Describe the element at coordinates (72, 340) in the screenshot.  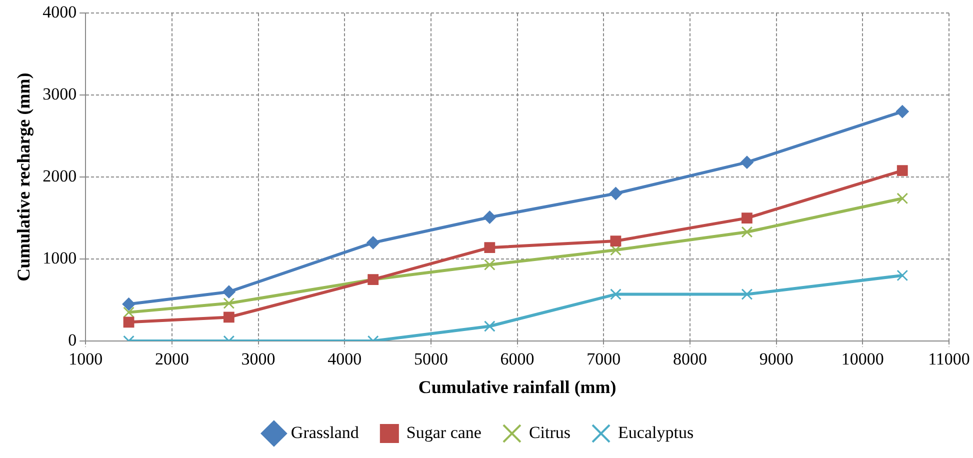
I see `y-tick-label: 0` at that location.